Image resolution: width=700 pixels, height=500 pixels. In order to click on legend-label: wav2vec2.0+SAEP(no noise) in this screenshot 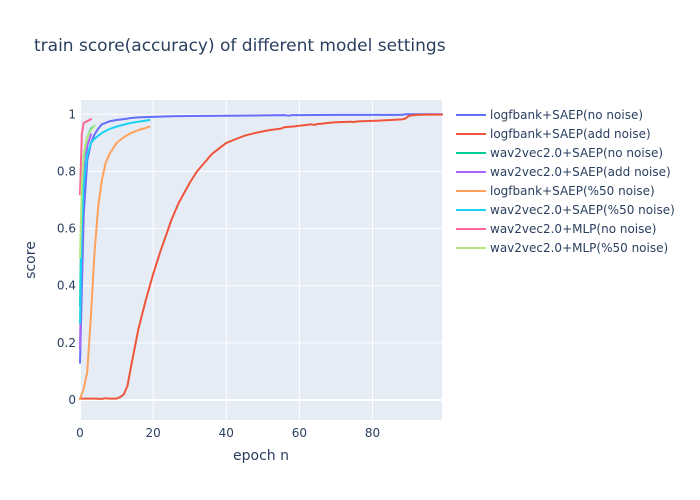, I will do `click(576, 153)`.